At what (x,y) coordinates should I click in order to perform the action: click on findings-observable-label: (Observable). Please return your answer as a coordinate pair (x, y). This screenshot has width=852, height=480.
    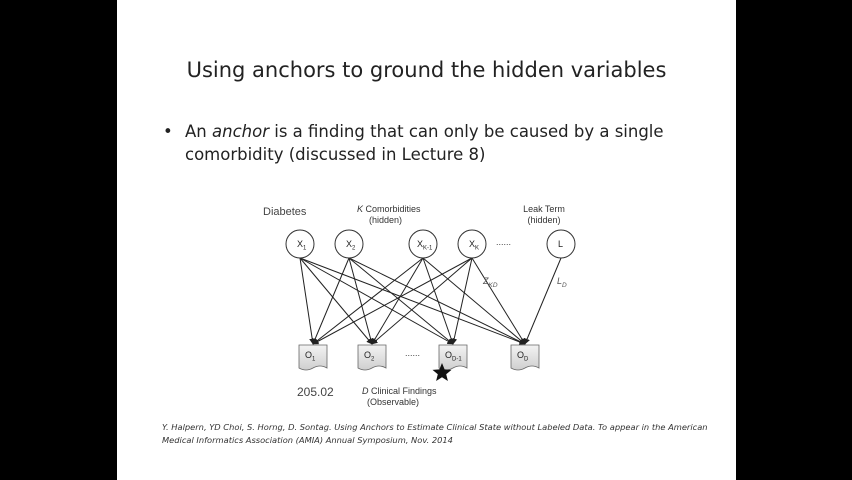
    Looking at the image, I should click on (393, 402).